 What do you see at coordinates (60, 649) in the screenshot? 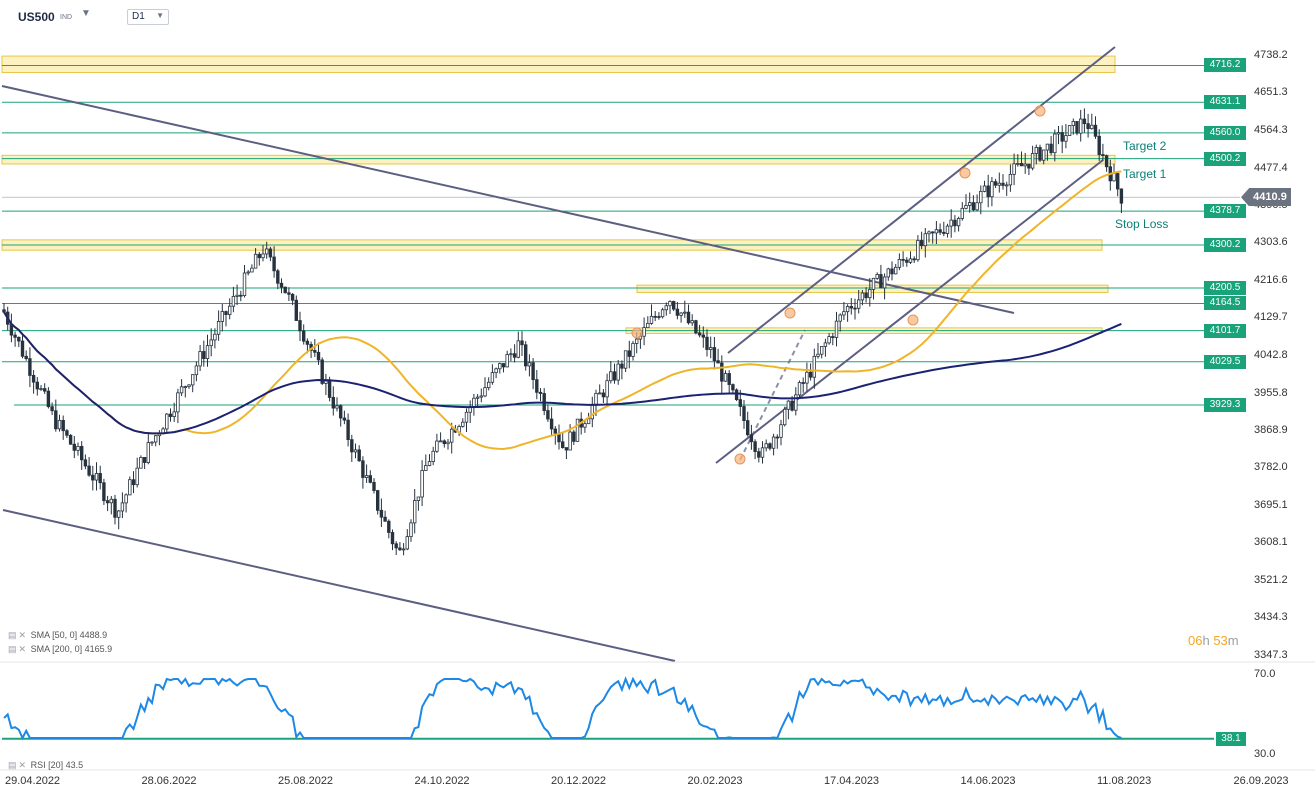
I see `sma200-legend: ▤ ✕ SMA [200, 0] 4165.9` at bounding box center [60, 649].